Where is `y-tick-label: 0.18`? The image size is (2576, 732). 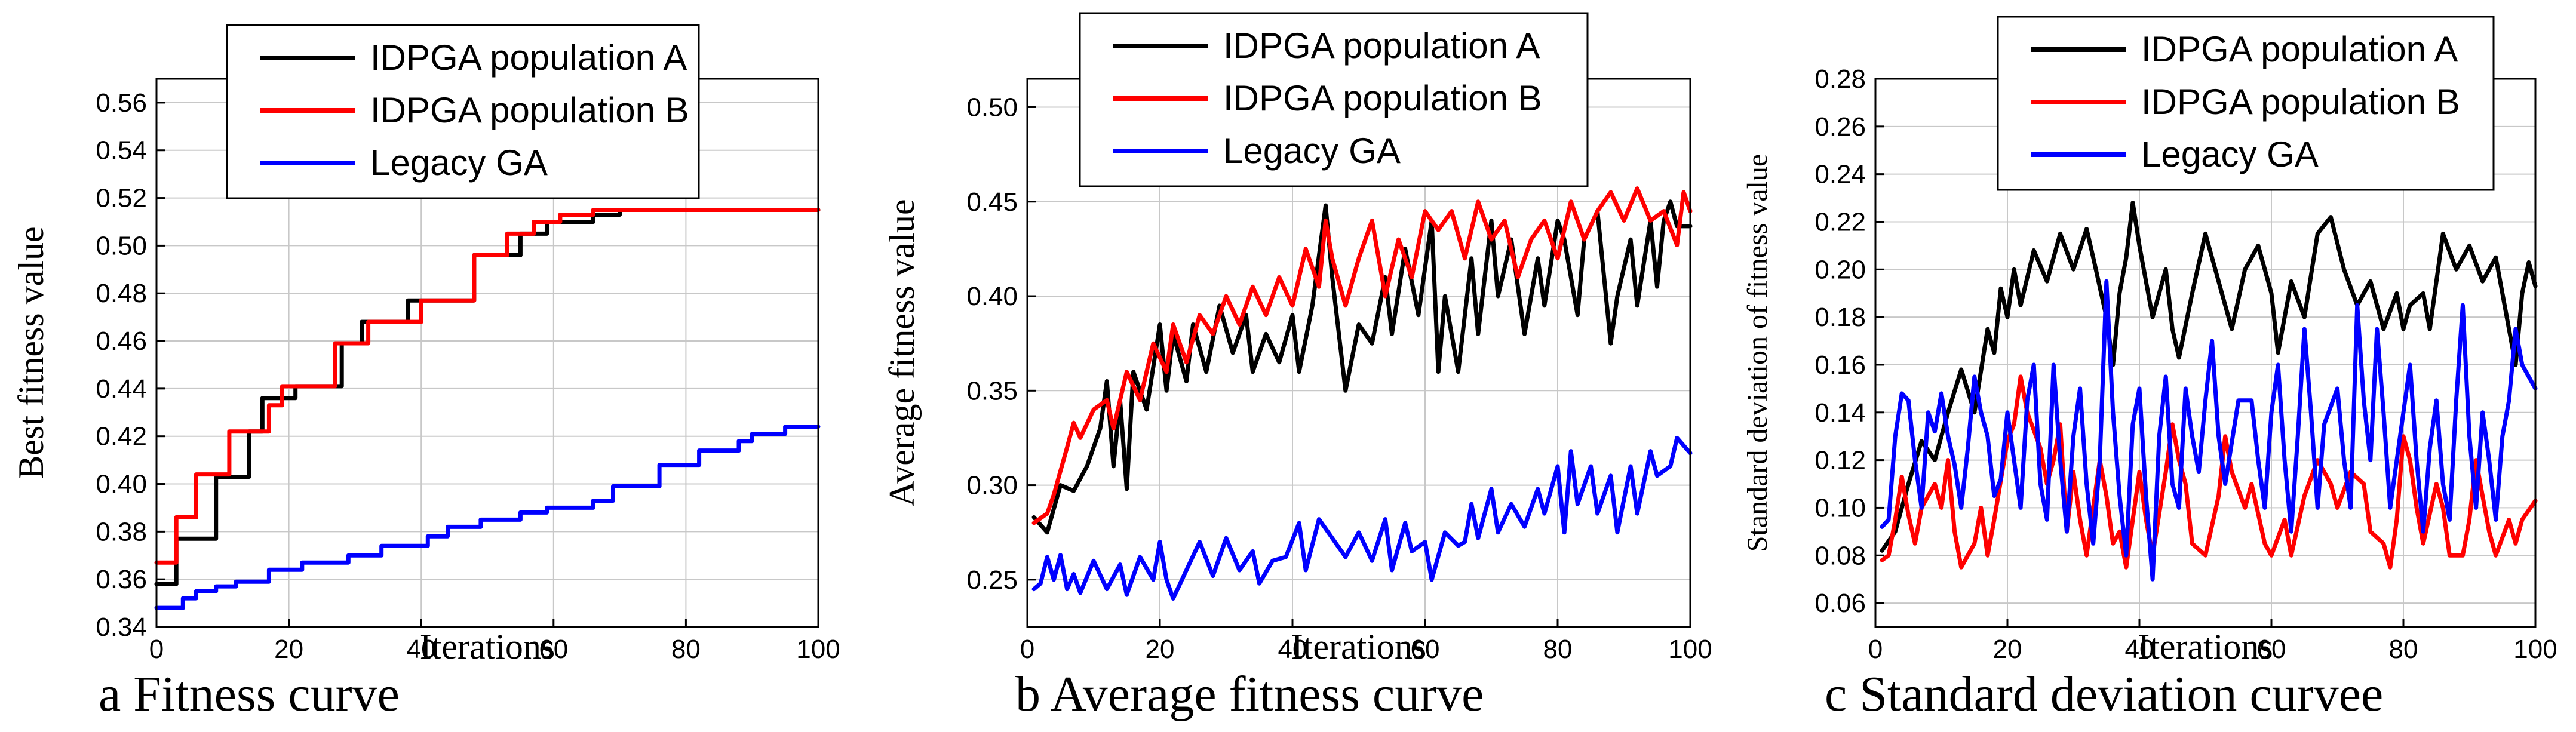 y-tick-label: 0.18 is located at coordinates (1840, 317).